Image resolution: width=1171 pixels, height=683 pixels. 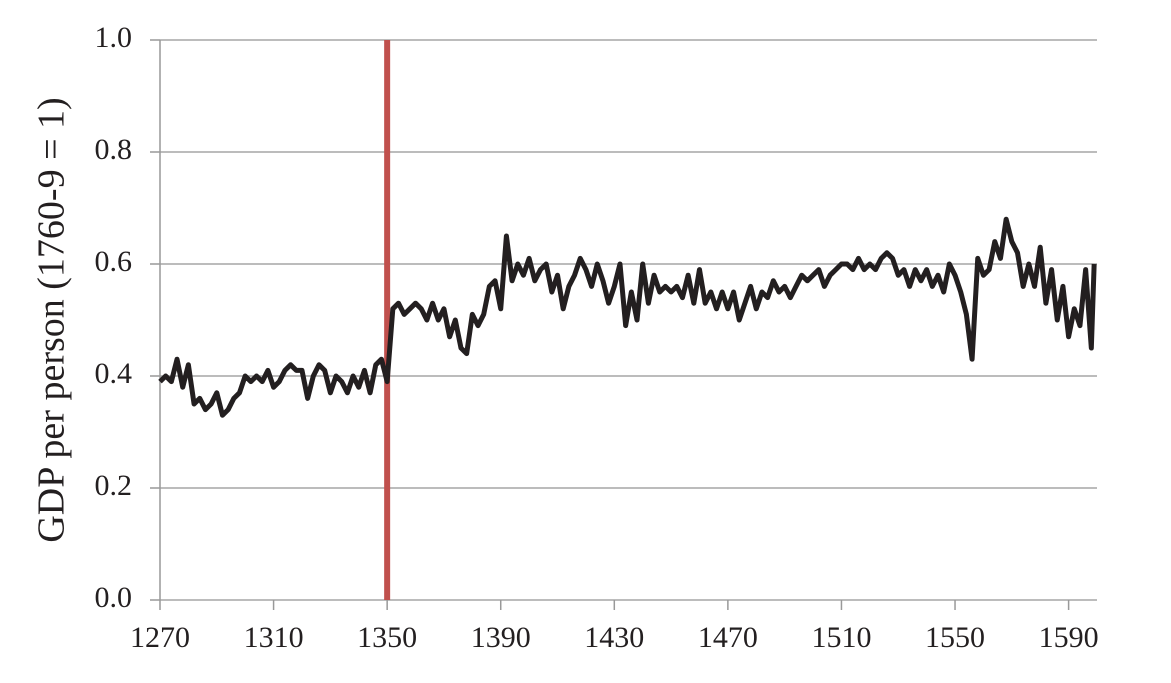 What do you see at coordinates (52, 319) in the screenshot?
I see `y-axis-label: GDP per person (1760-9 = 1)` at bounding box center [52, 319].